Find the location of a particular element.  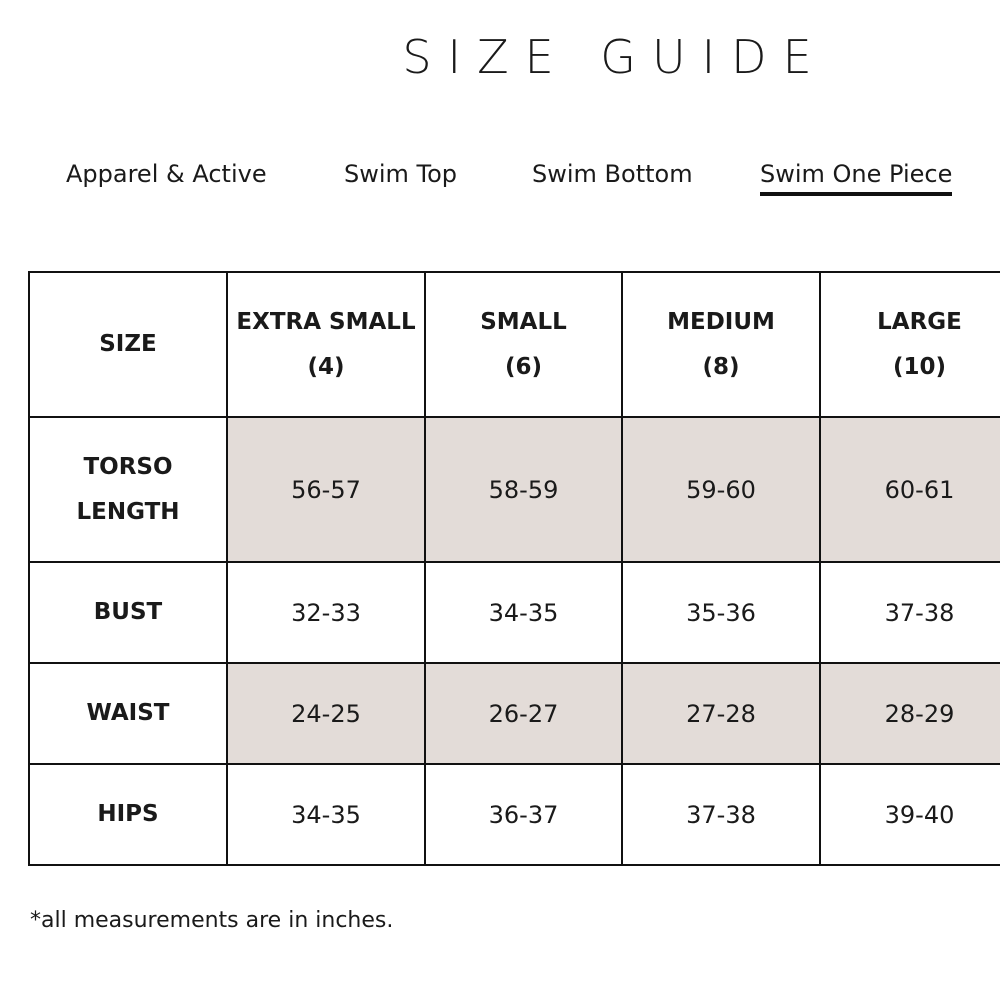

column-name: LARGE is located at coordinates (919, 321).